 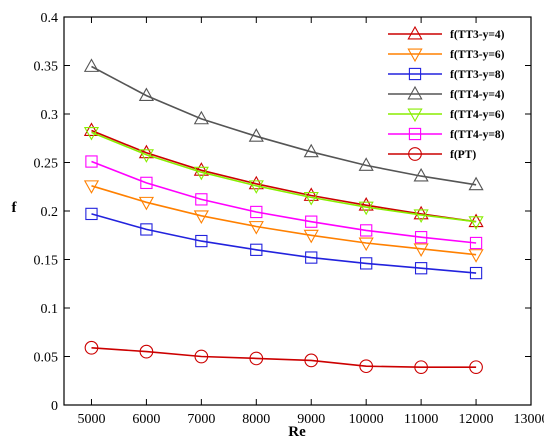 I want to click on legend-item: f(TT4-y=8), so click(x=446, y=134).